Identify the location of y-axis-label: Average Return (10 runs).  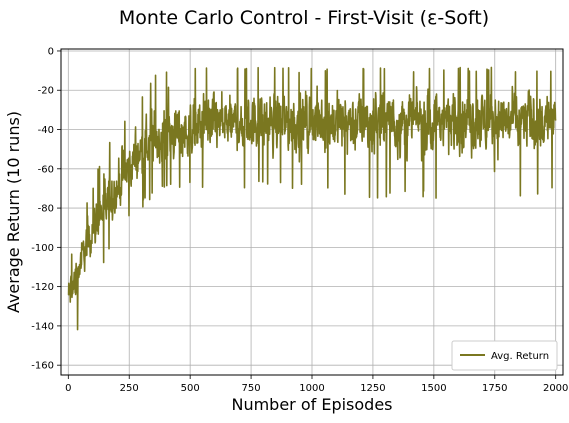
(13, 212).